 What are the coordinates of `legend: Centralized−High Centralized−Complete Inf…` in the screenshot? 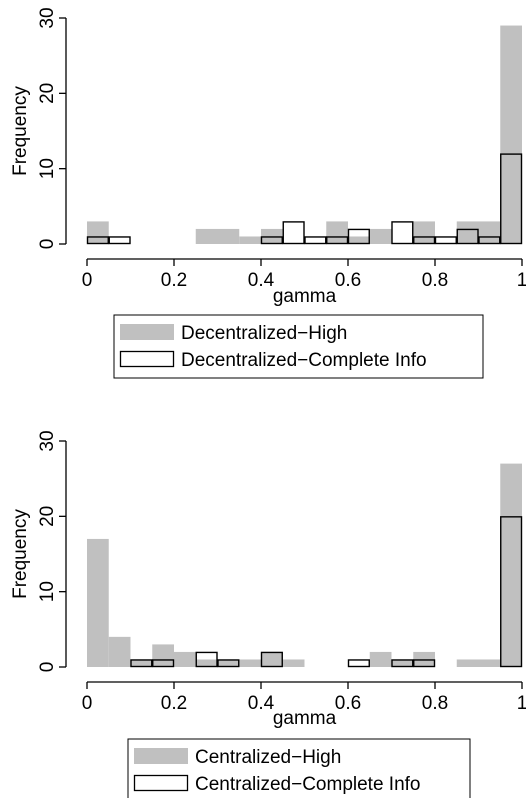 It's located at (299, 768).